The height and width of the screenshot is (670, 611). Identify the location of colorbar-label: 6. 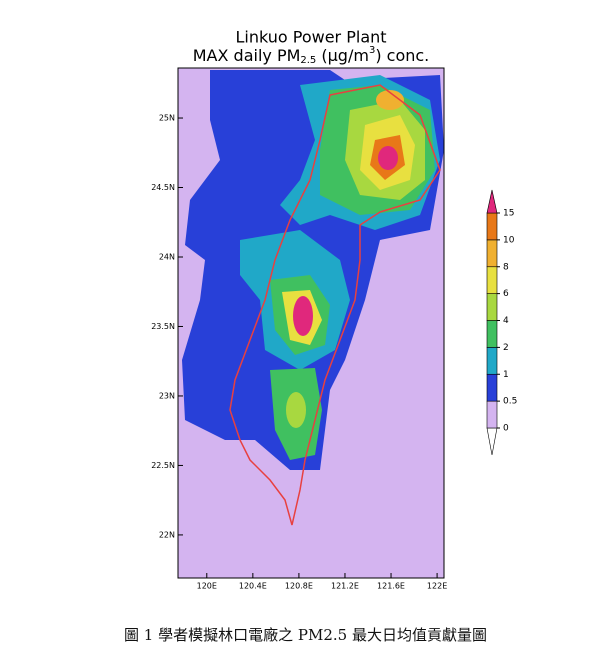
(506, 294).